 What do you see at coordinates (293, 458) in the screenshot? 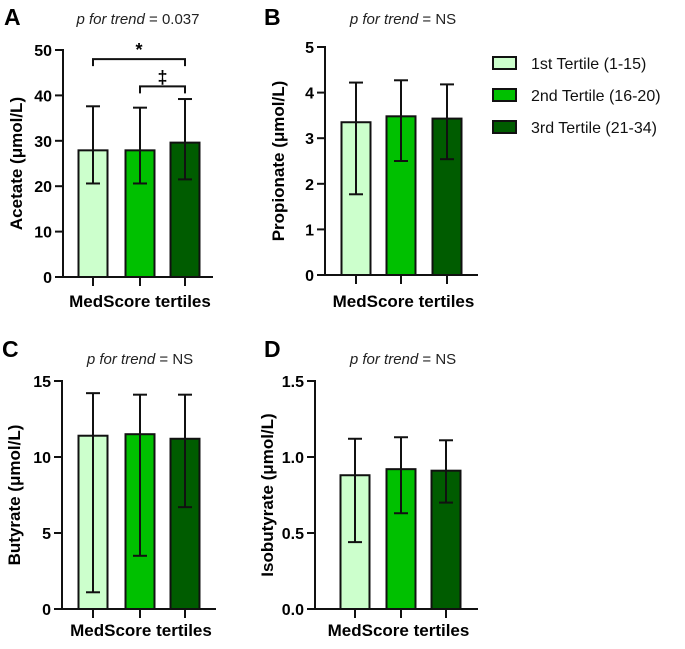
I see `y-tick-label: 1.0` at bounding box center [293, 458].